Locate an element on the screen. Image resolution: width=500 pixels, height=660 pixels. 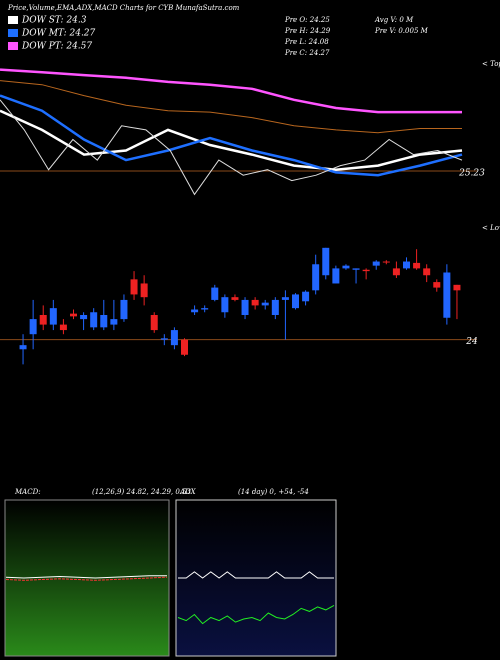
legend-label: DOW MT: 24.27 is located at coordinates (58, 34).